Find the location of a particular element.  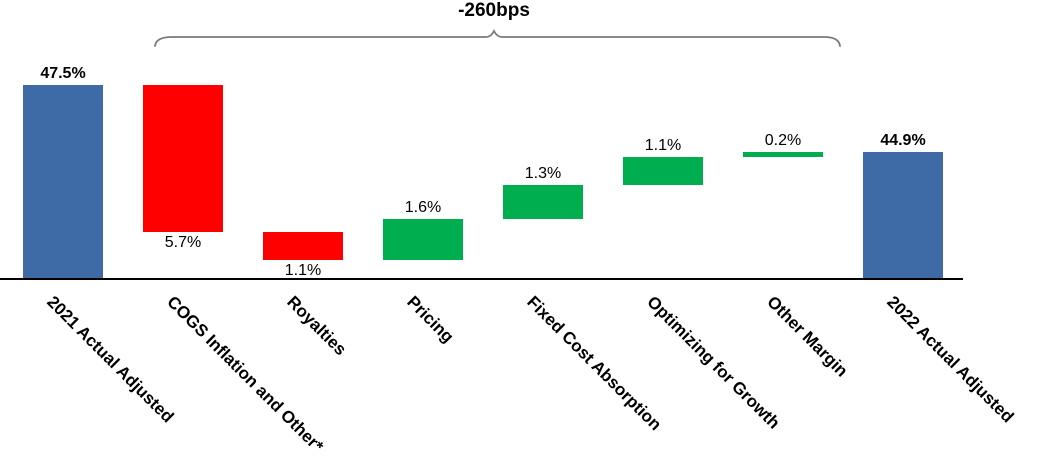

category-label: Other Margin is located at coordinates (807, 336).